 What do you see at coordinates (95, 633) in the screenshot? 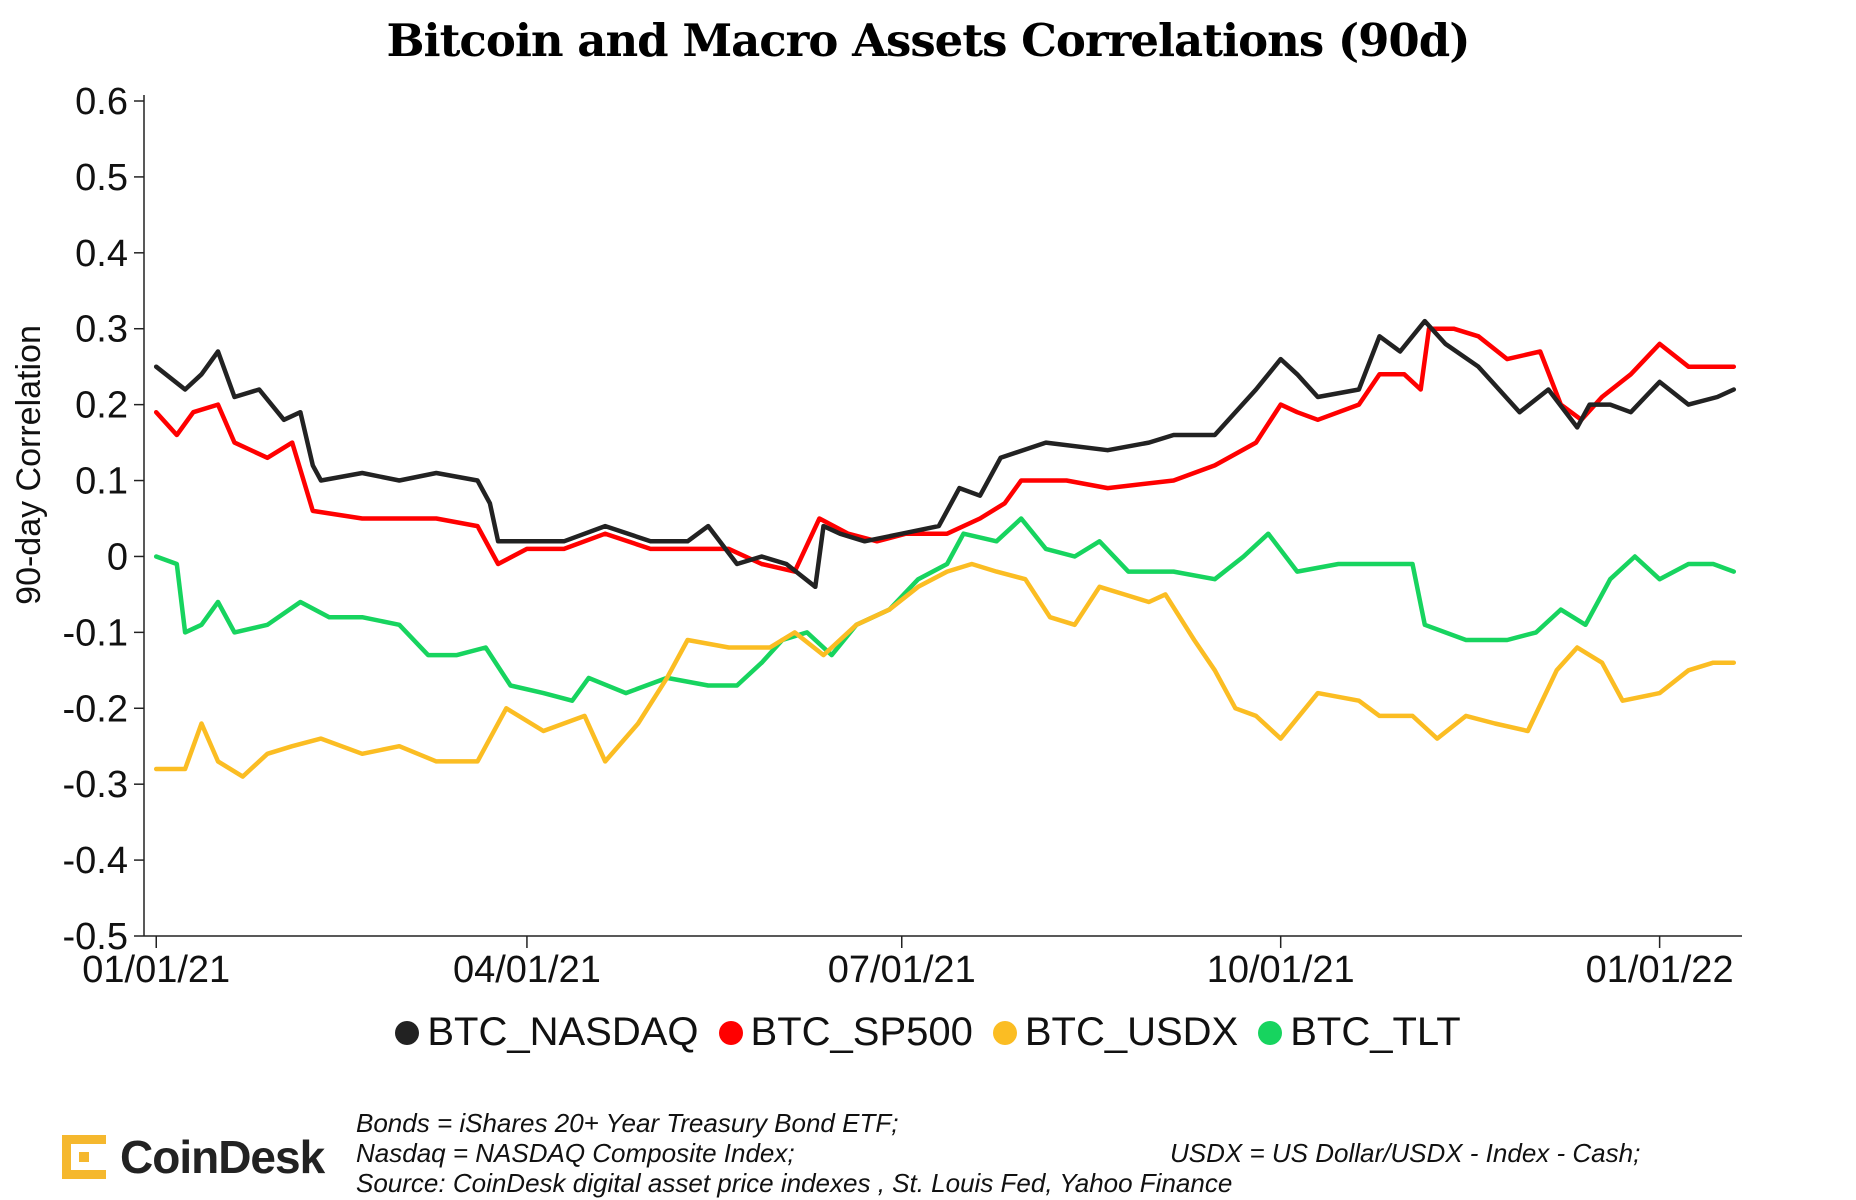
I see `y-tick-label: -0.1` at bounding box center [95, 633].